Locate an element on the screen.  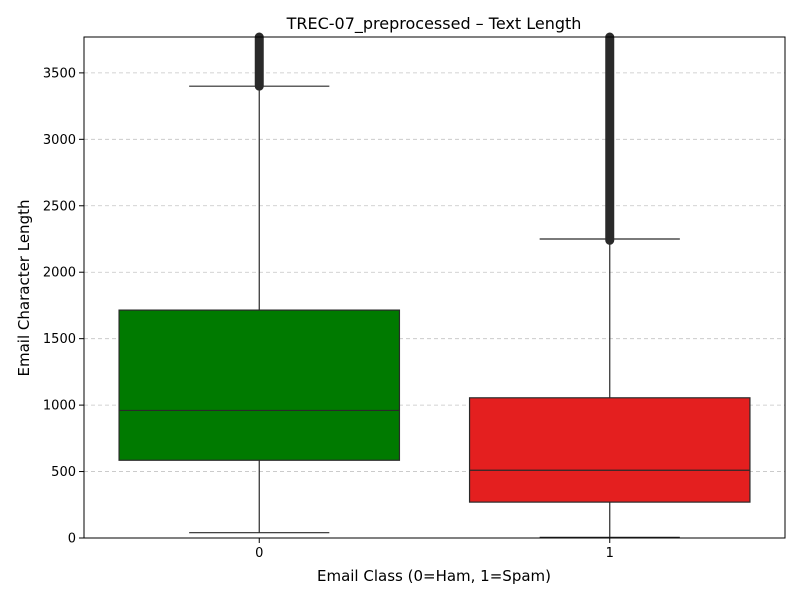
x-tick-label: 0 is located at coordinates (259, 553).